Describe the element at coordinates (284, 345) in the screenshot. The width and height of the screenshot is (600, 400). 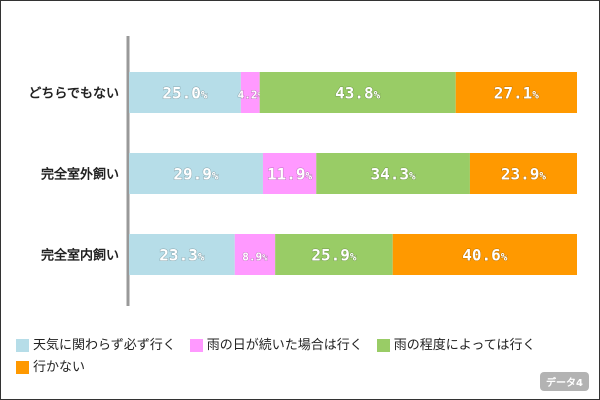
I see `legend-label: 雨の日が続いた場合は行く` at that location.